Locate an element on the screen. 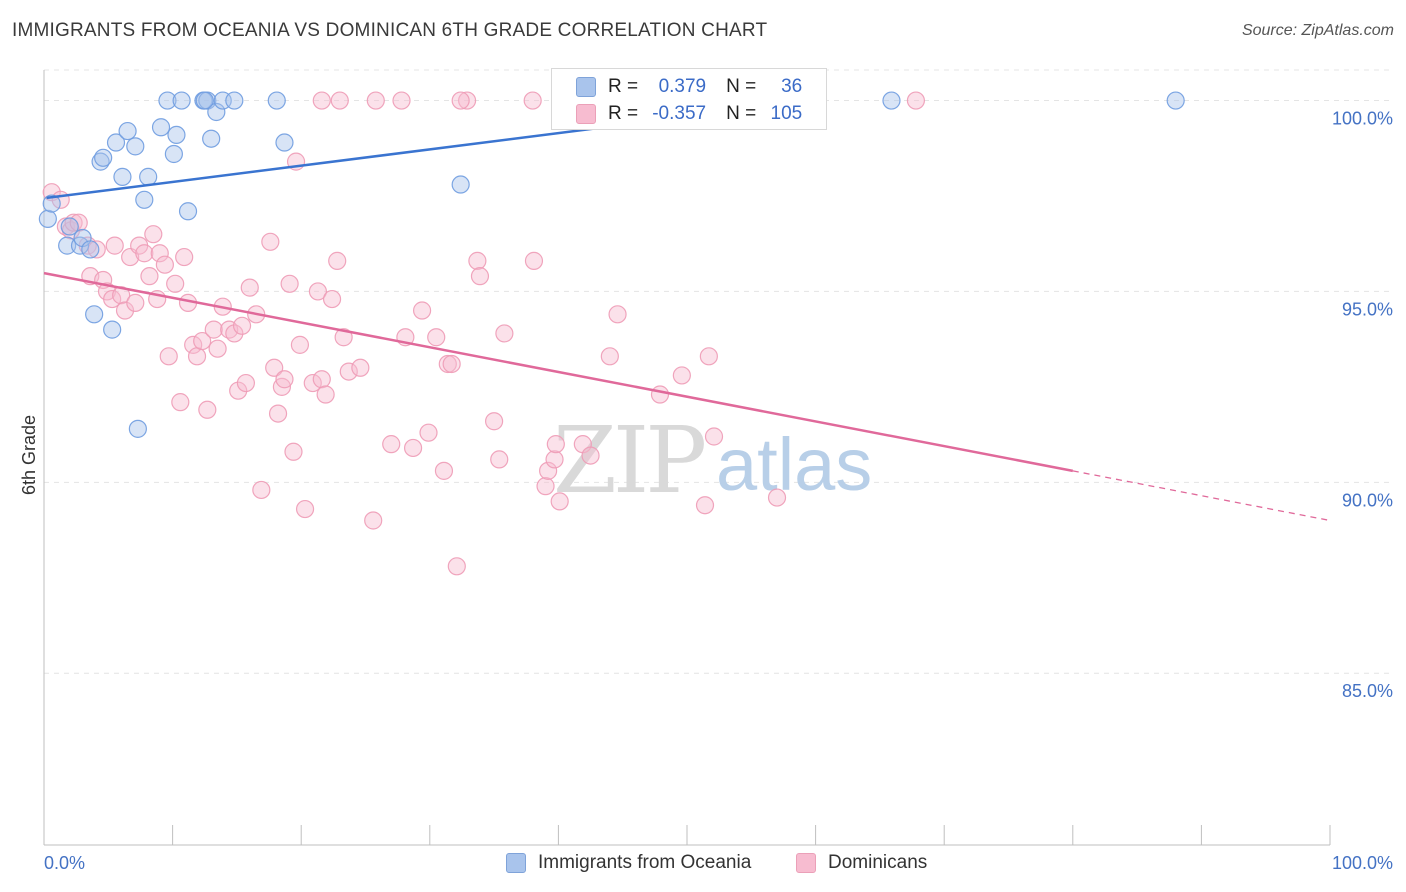  legend-item-oceania: Immigrants from Oceania is located at coordinates (628, 863).